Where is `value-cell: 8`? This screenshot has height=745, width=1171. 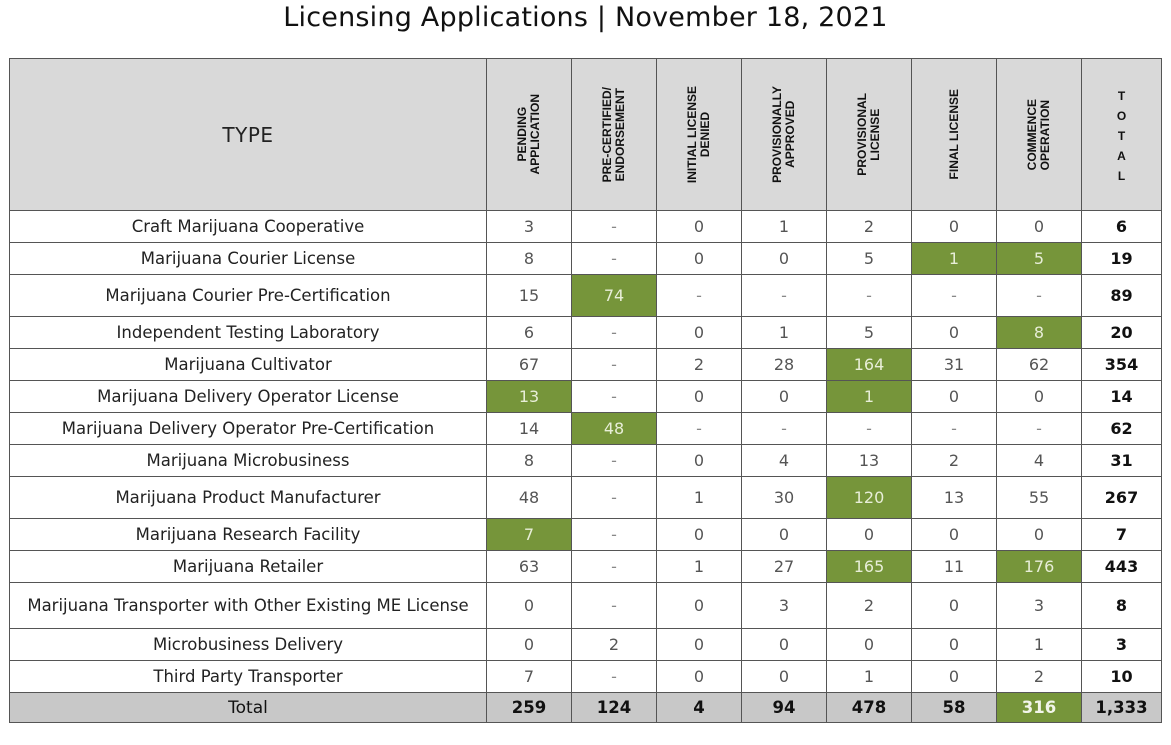
value-cell: 8 is located at coordinates (529, 460).